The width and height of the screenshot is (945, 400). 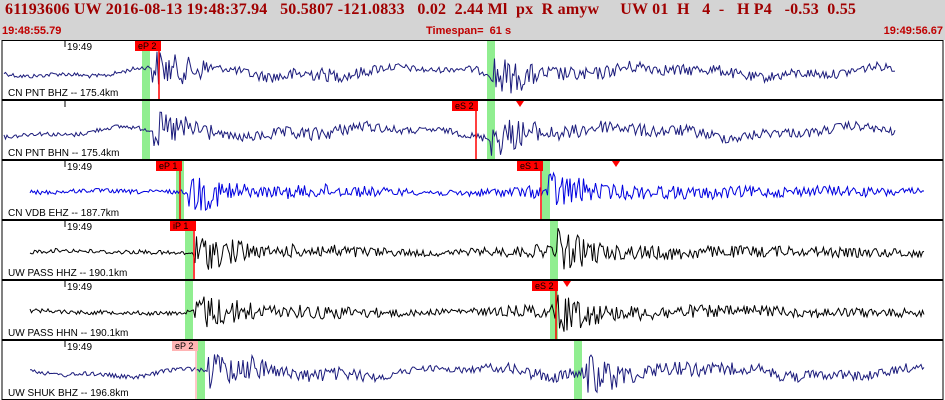 I want to click on channel-label: CN PNT BHN -- 175.4km, so click(x=64, y=153).